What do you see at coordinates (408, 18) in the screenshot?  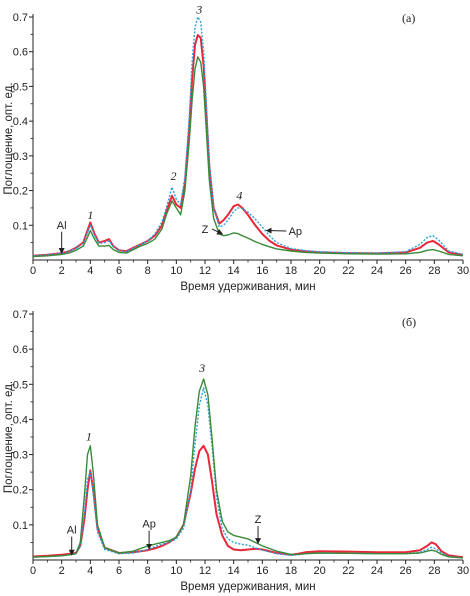 I see `panel-label: (а)` at bounding box center [408, 18].